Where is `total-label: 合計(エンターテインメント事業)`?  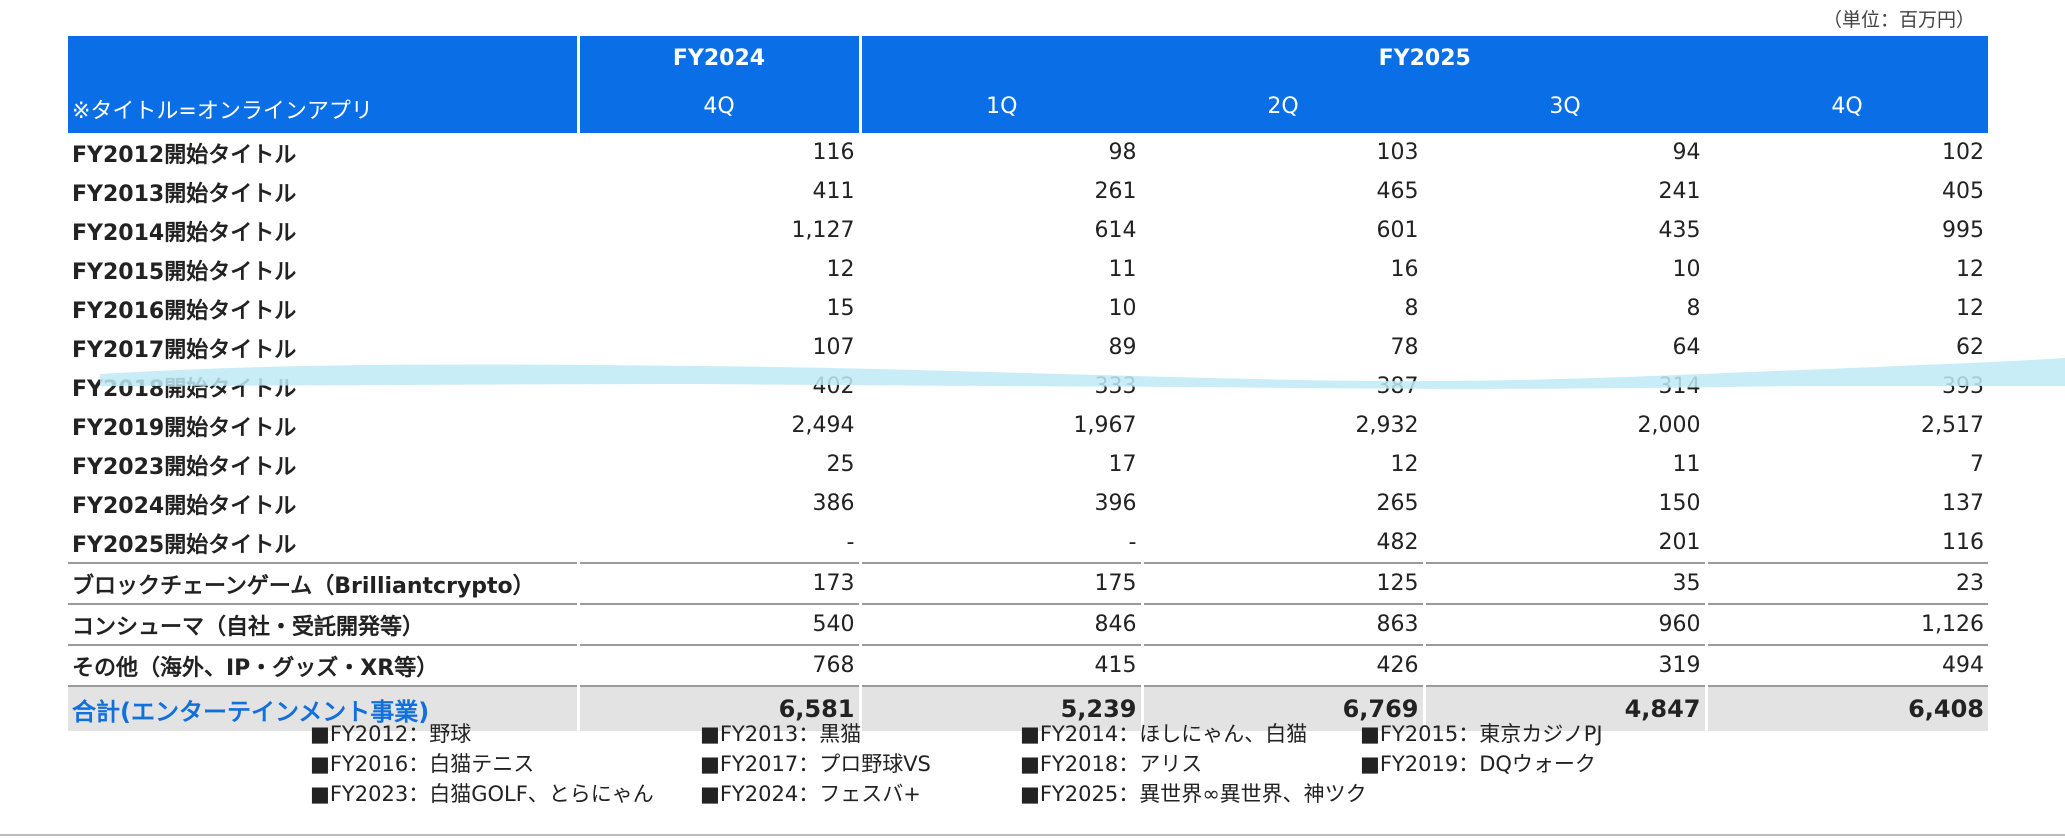
total-label: 合計(エンターテインメント事業) is located at coordinates (324, 708).